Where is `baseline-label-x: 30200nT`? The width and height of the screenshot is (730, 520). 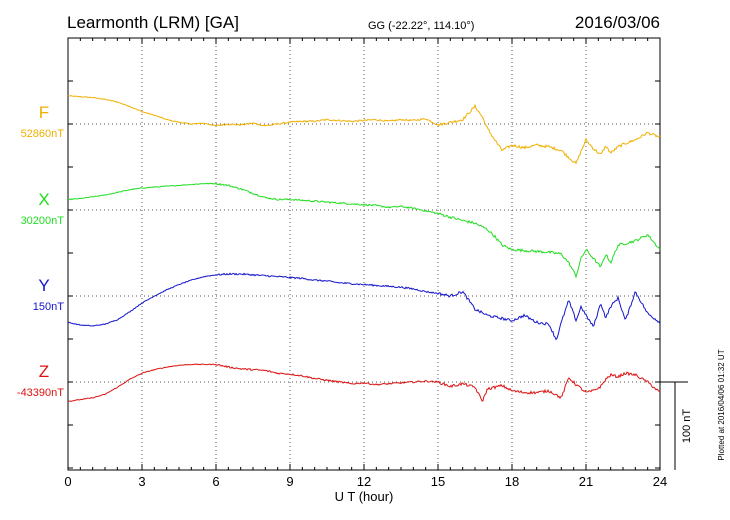 baseline-label-x: 30200nT is located at coordinates (43, 221).